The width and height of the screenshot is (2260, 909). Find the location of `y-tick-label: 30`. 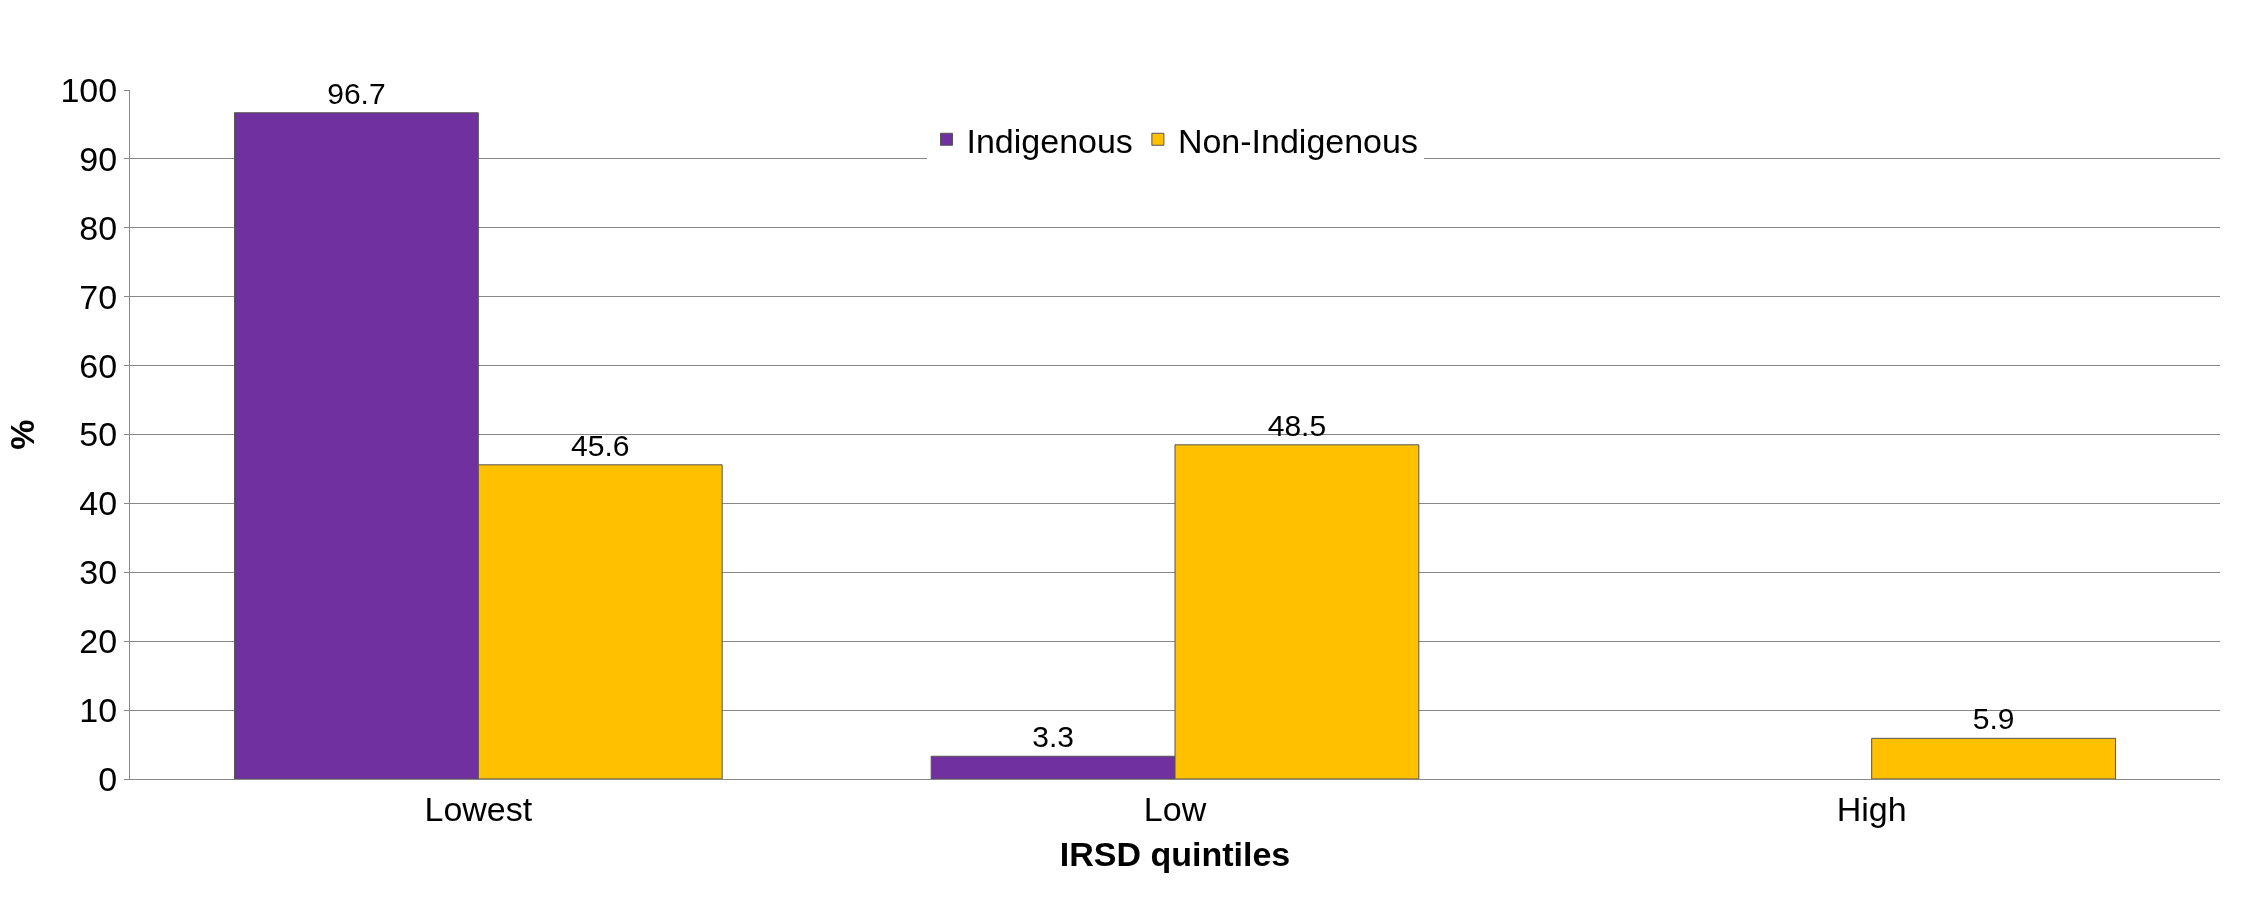

y-tick-label: 30 is located at coordinates (98, 572).